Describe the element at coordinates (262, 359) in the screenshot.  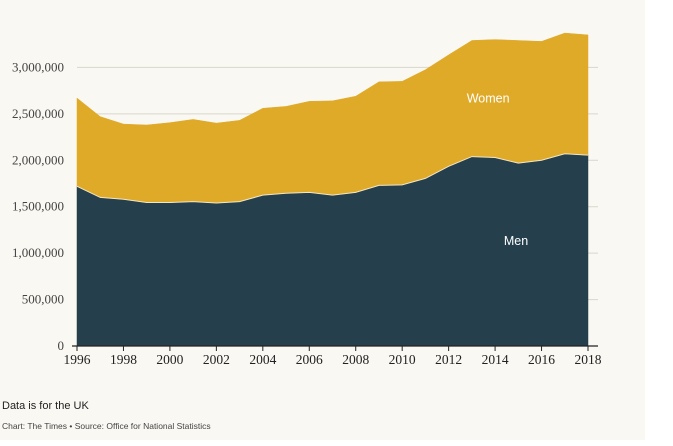
I see `x-tick-label: 2004` at that location.